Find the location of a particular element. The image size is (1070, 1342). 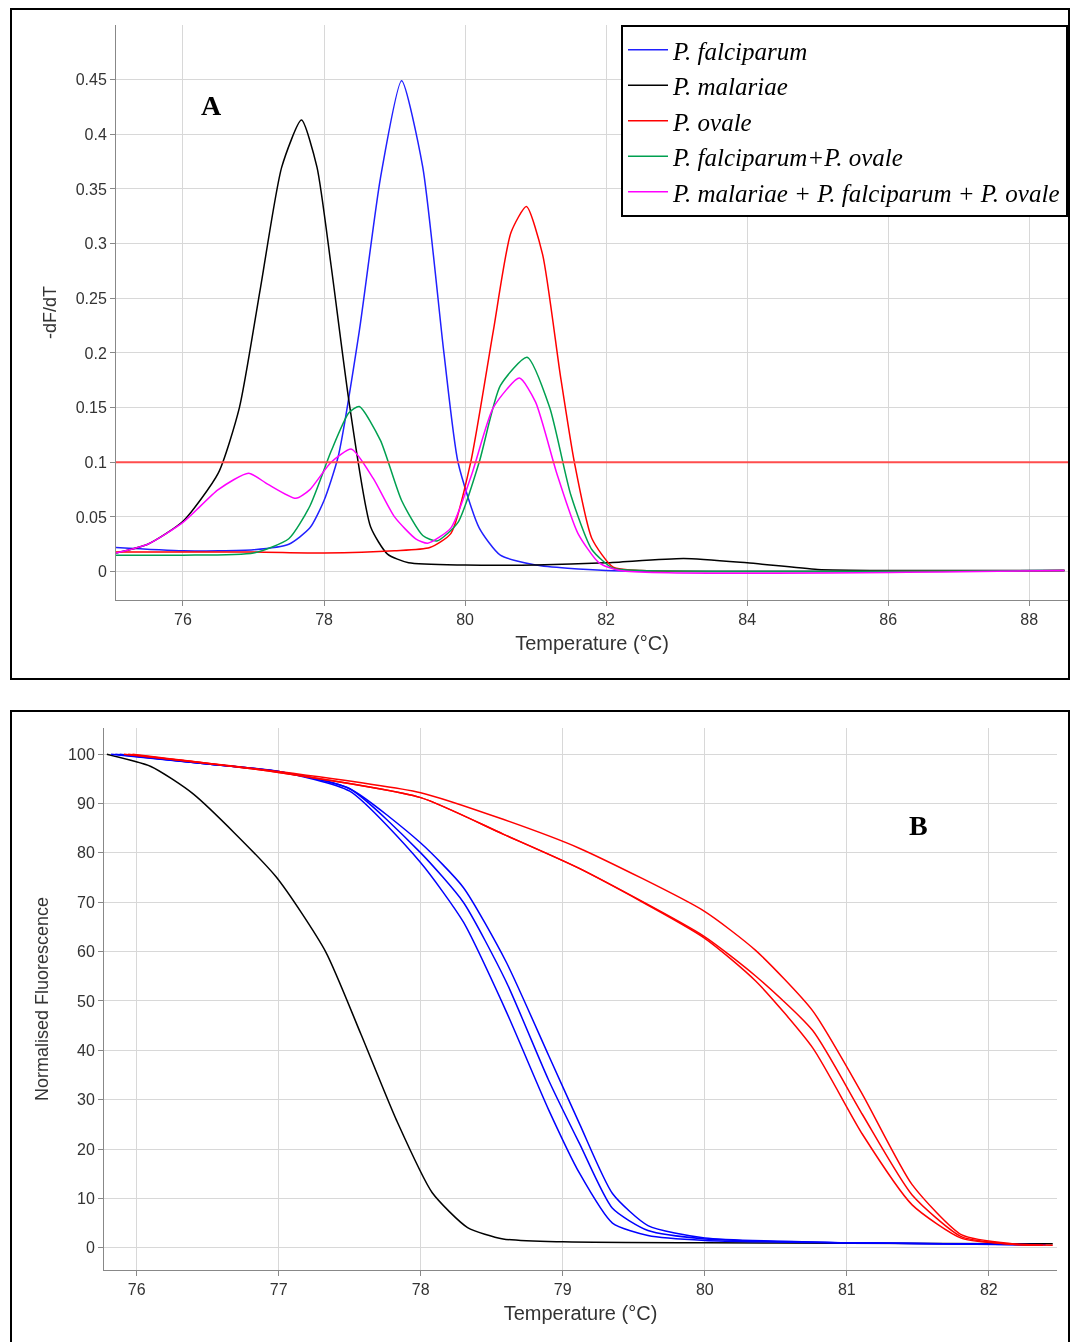

x-tick-label: 86 is located at coordinates (888, 620).